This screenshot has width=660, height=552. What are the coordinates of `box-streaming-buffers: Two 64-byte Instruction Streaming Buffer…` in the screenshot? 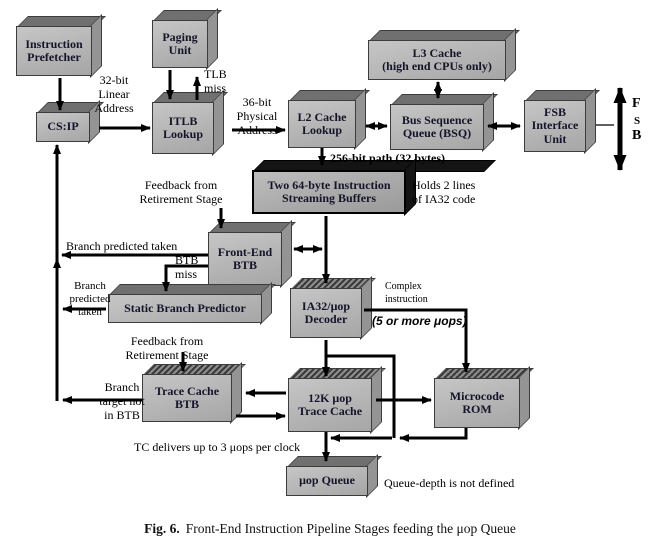 It's located at (374, 187).